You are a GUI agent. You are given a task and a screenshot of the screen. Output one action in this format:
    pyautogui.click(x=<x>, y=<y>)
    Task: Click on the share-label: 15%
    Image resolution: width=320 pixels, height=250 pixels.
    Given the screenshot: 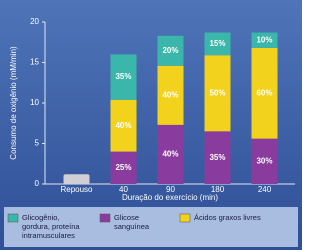 What is the action you would take?
    pyautogui.click(x=217, y=43)
    